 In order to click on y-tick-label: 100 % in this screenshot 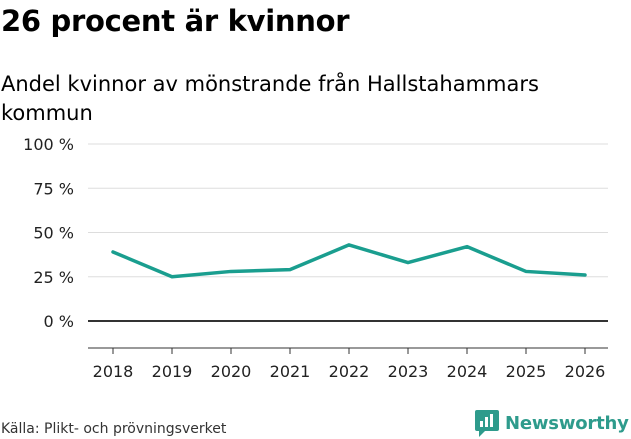, I will do `click(48, 144)`.